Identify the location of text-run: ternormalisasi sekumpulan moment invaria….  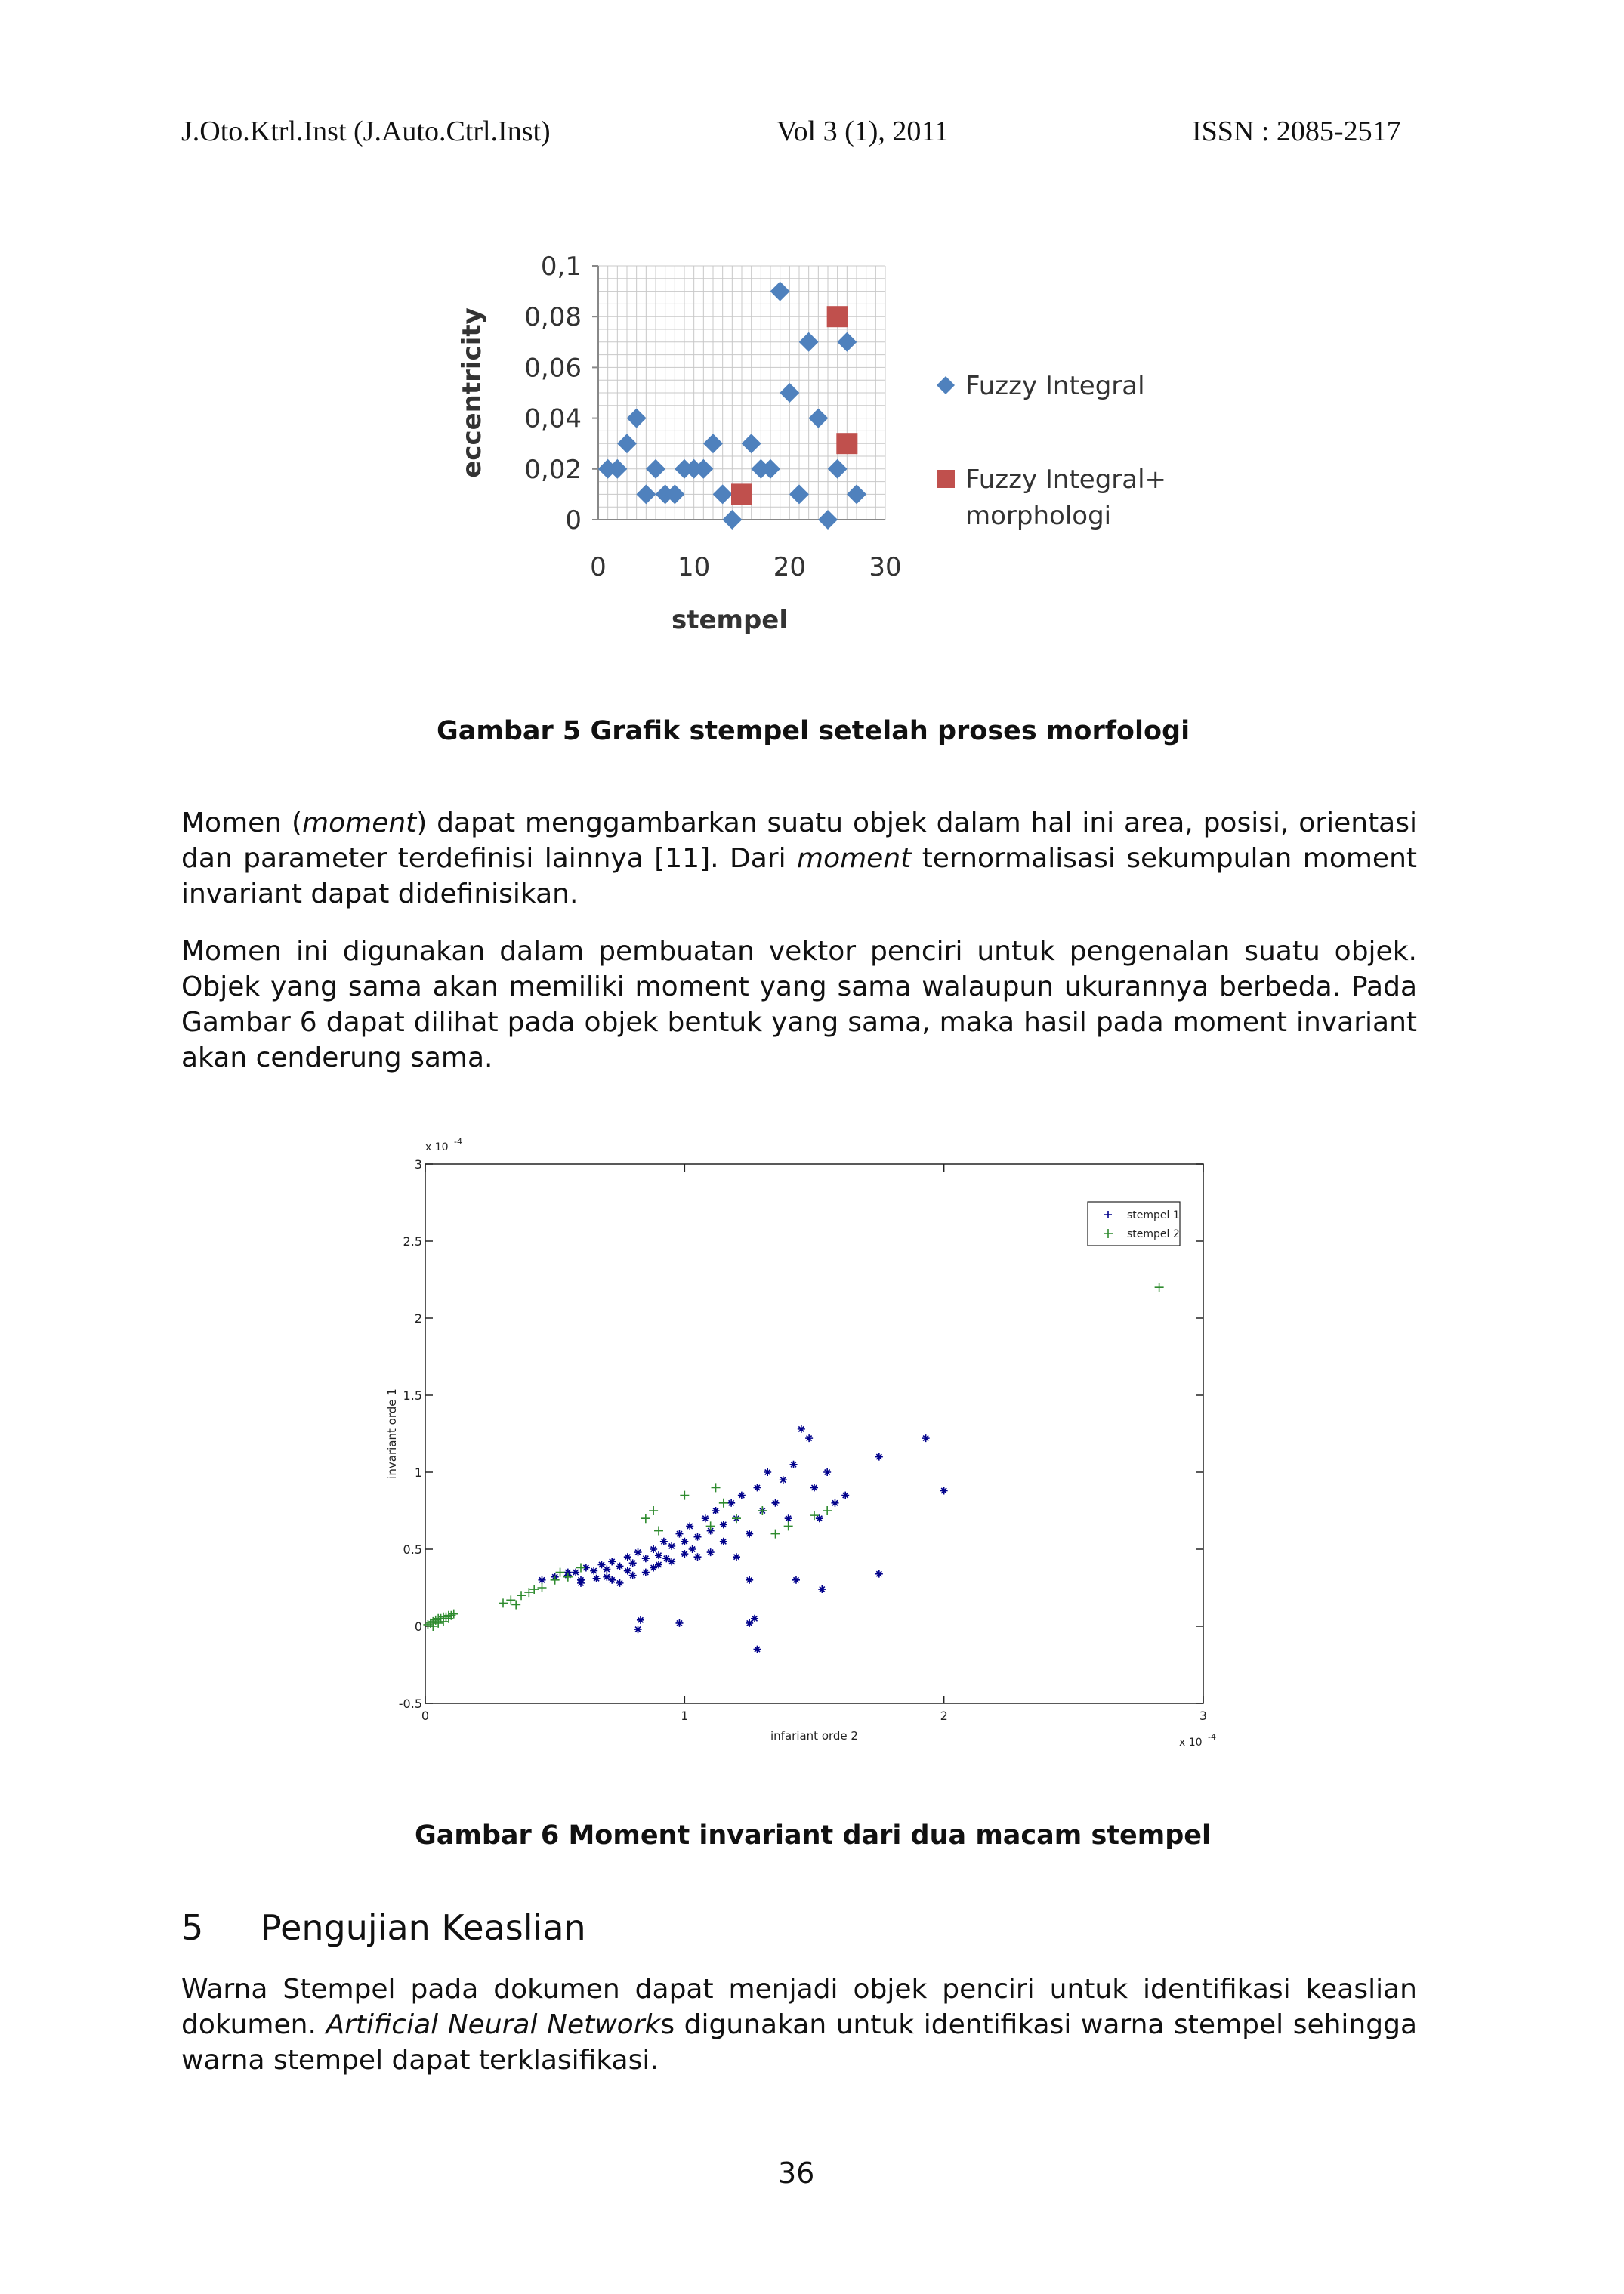
(799, 876).